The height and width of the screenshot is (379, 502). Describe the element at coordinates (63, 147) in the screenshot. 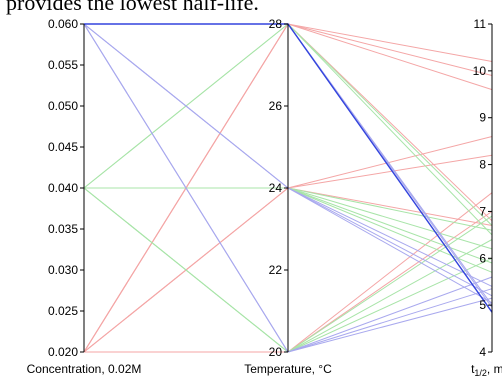

I see `tick-label-0-5: 0.045` at that location.